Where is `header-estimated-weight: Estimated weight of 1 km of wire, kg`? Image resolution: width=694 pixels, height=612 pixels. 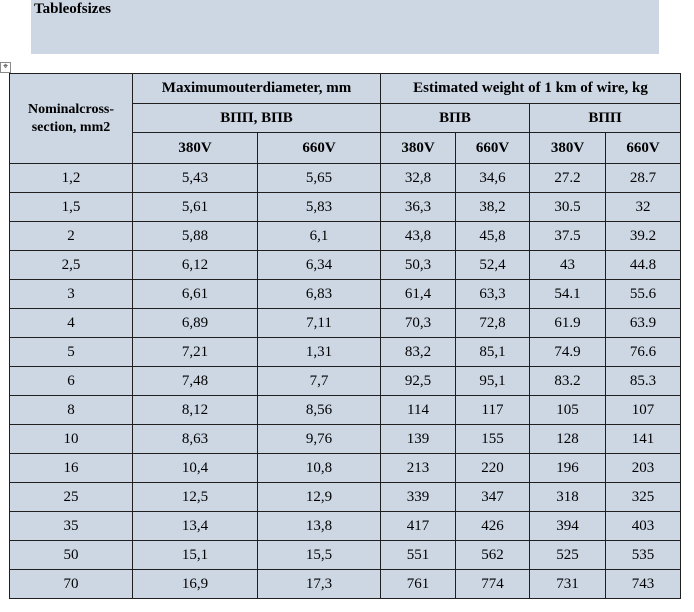 header-estimated-weight: Estimated weight of 1 km of wire, kg is located at coordinates (530, 88).